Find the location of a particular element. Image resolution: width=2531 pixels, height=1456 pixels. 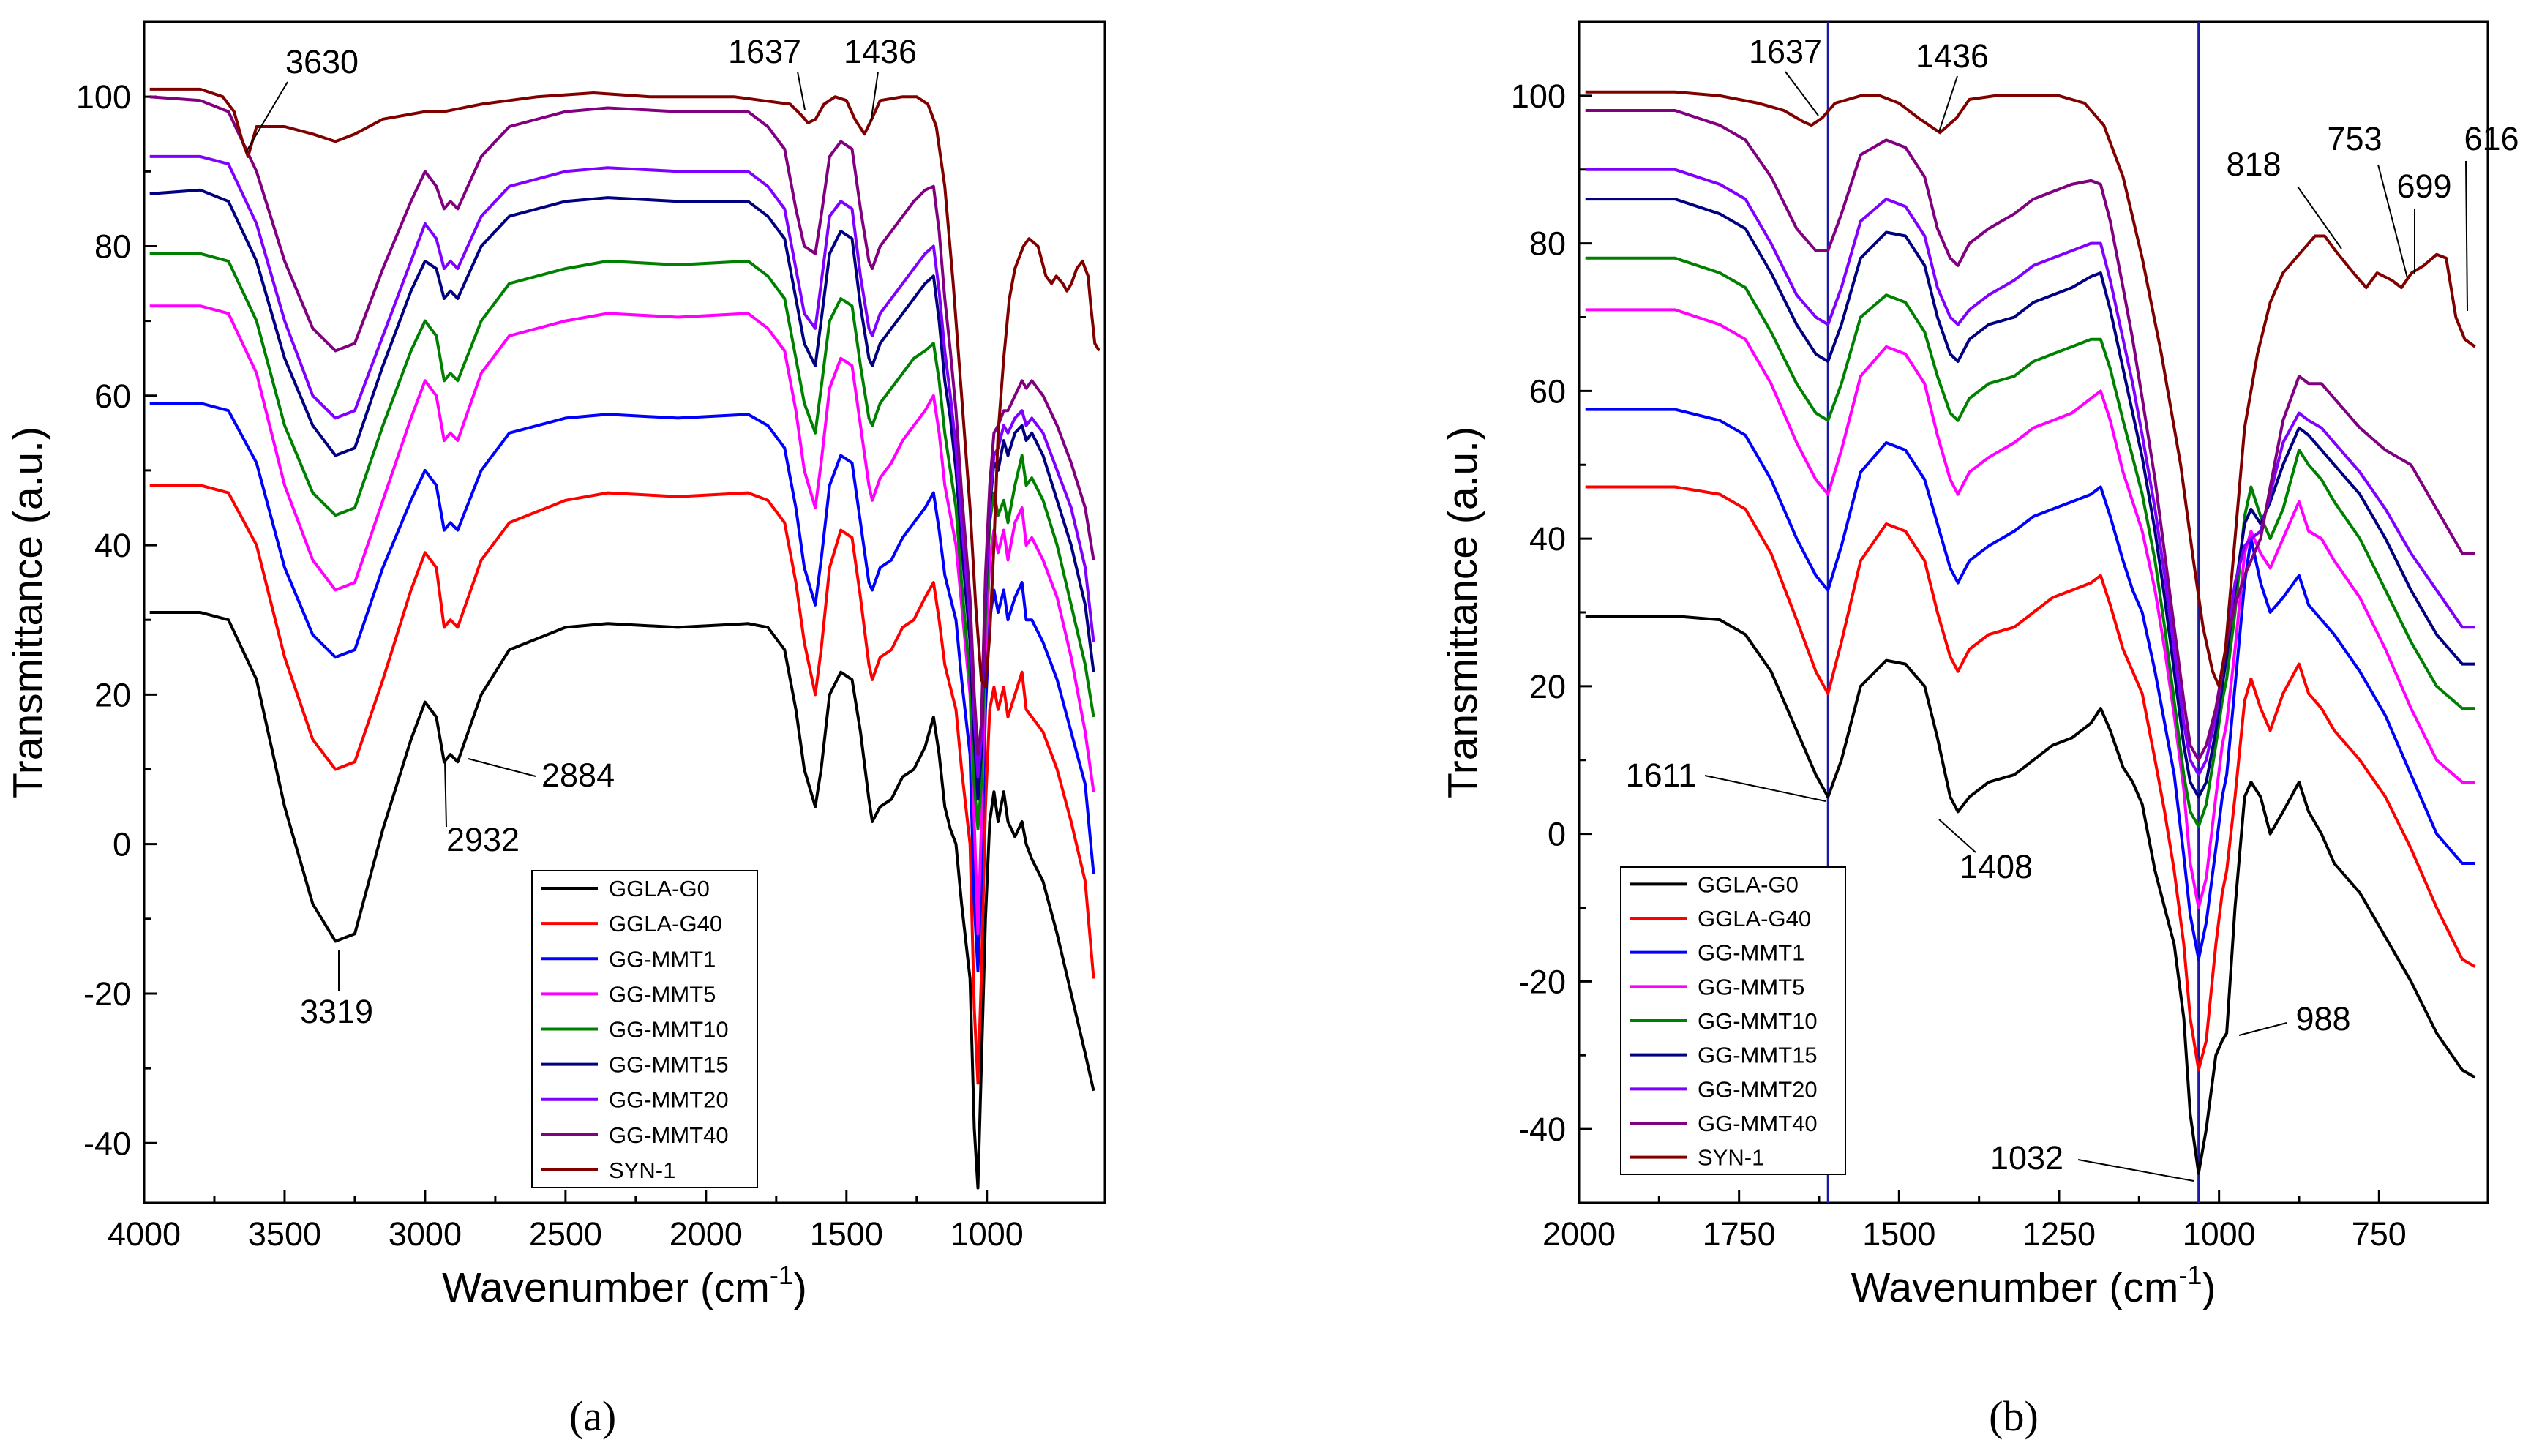

annotation-label: 2884 is located at coordinates (578, 775).